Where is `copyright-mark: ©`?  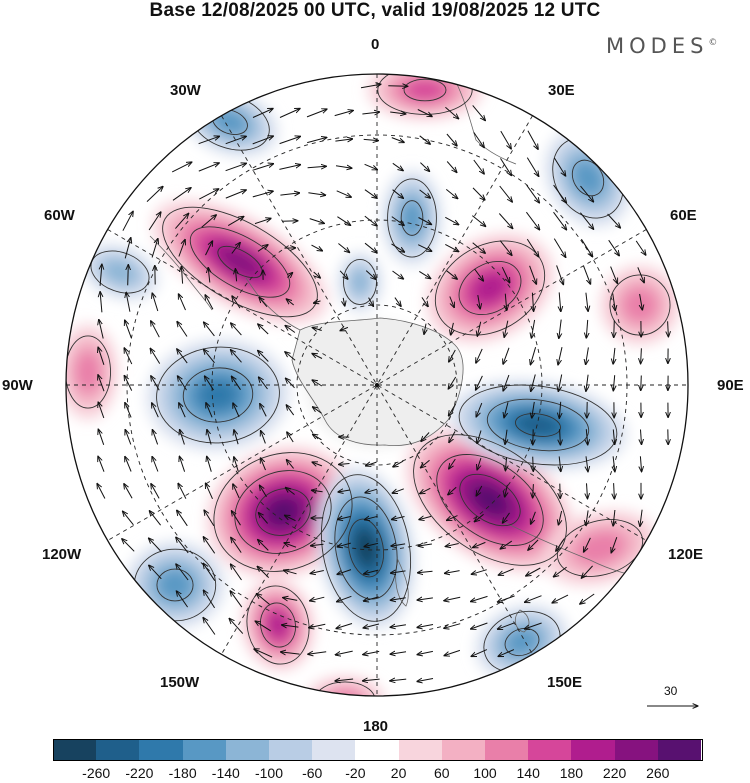
copyright-mark: © is located at coordinates (713, 43).